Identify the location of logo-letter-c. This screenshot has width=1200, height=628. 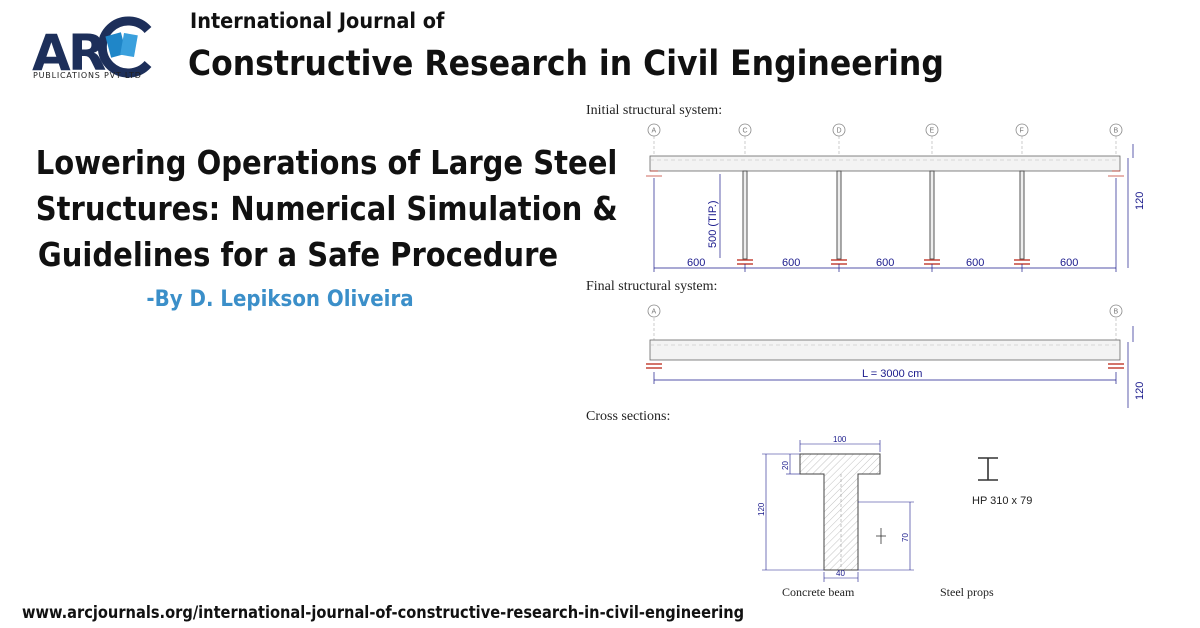
(124, 47).